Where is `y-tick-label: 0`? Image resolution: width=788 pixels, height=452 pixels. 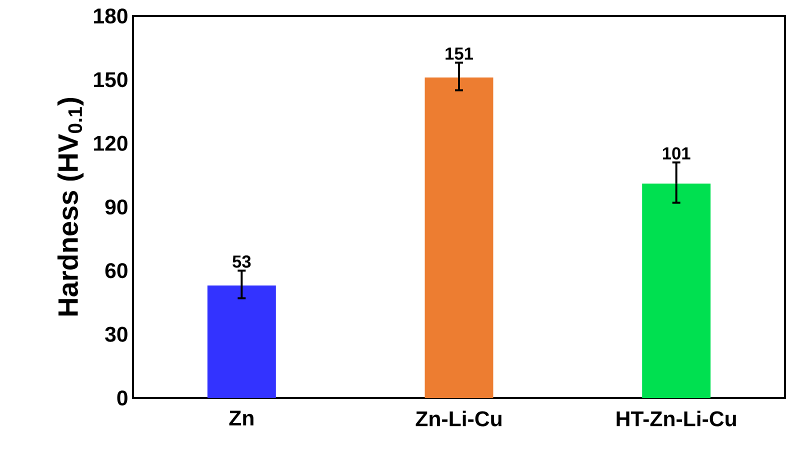 y-tick-label: 0 is located at coordinates (122, 398).